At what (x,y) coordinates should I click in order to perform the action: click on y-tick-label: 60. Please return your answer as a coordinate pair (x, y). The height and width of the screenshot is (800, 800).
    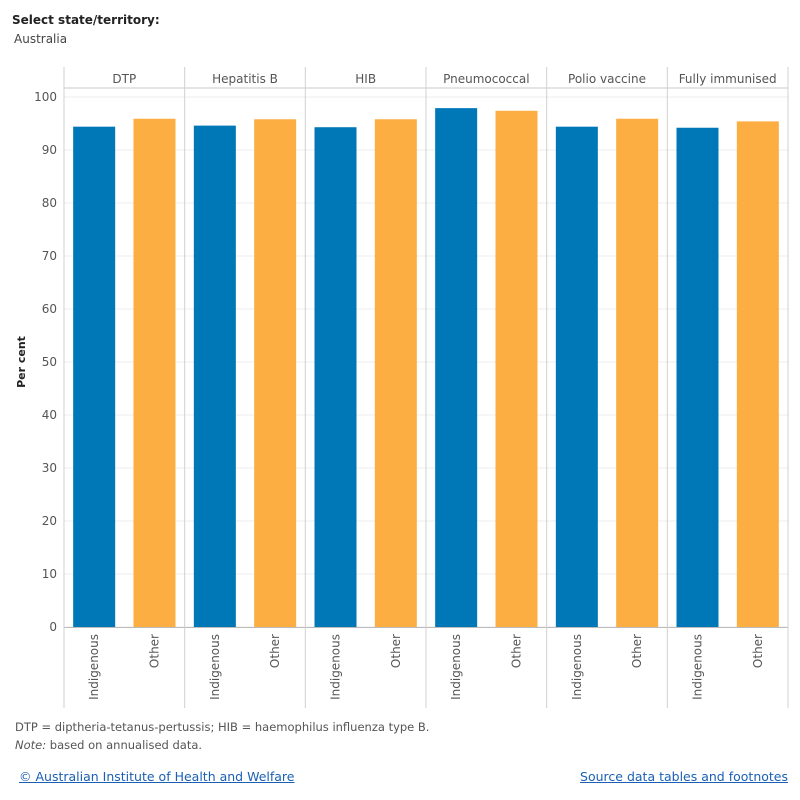
    Looking at the image, I should click on (49, 309).